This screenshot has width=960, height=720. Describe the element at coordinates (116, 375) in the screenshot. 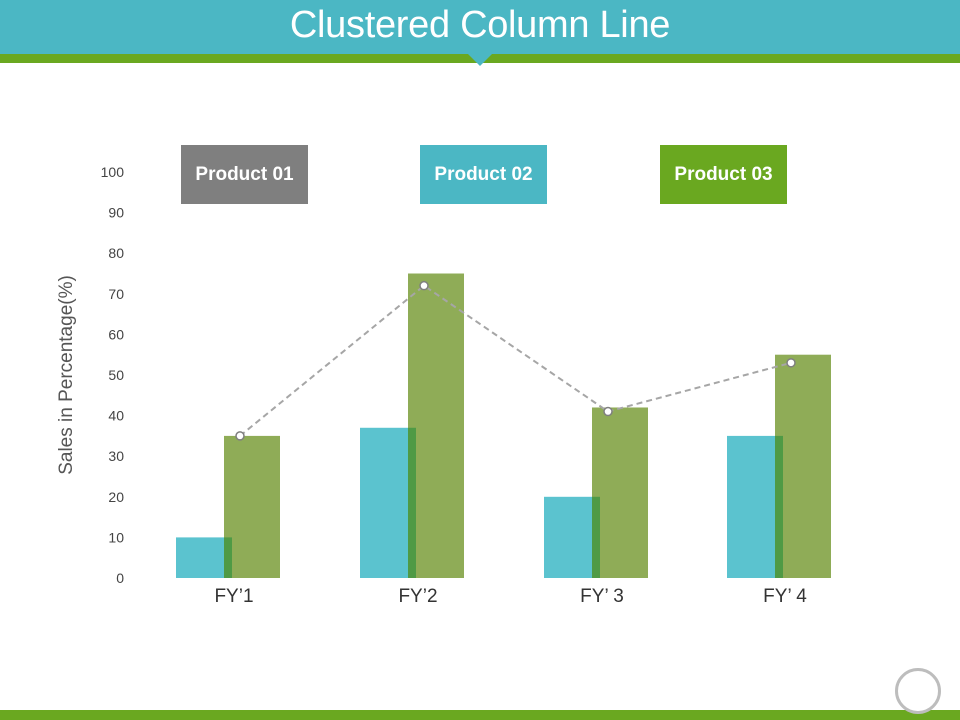

I see `y-tick-label: 50` at that location.